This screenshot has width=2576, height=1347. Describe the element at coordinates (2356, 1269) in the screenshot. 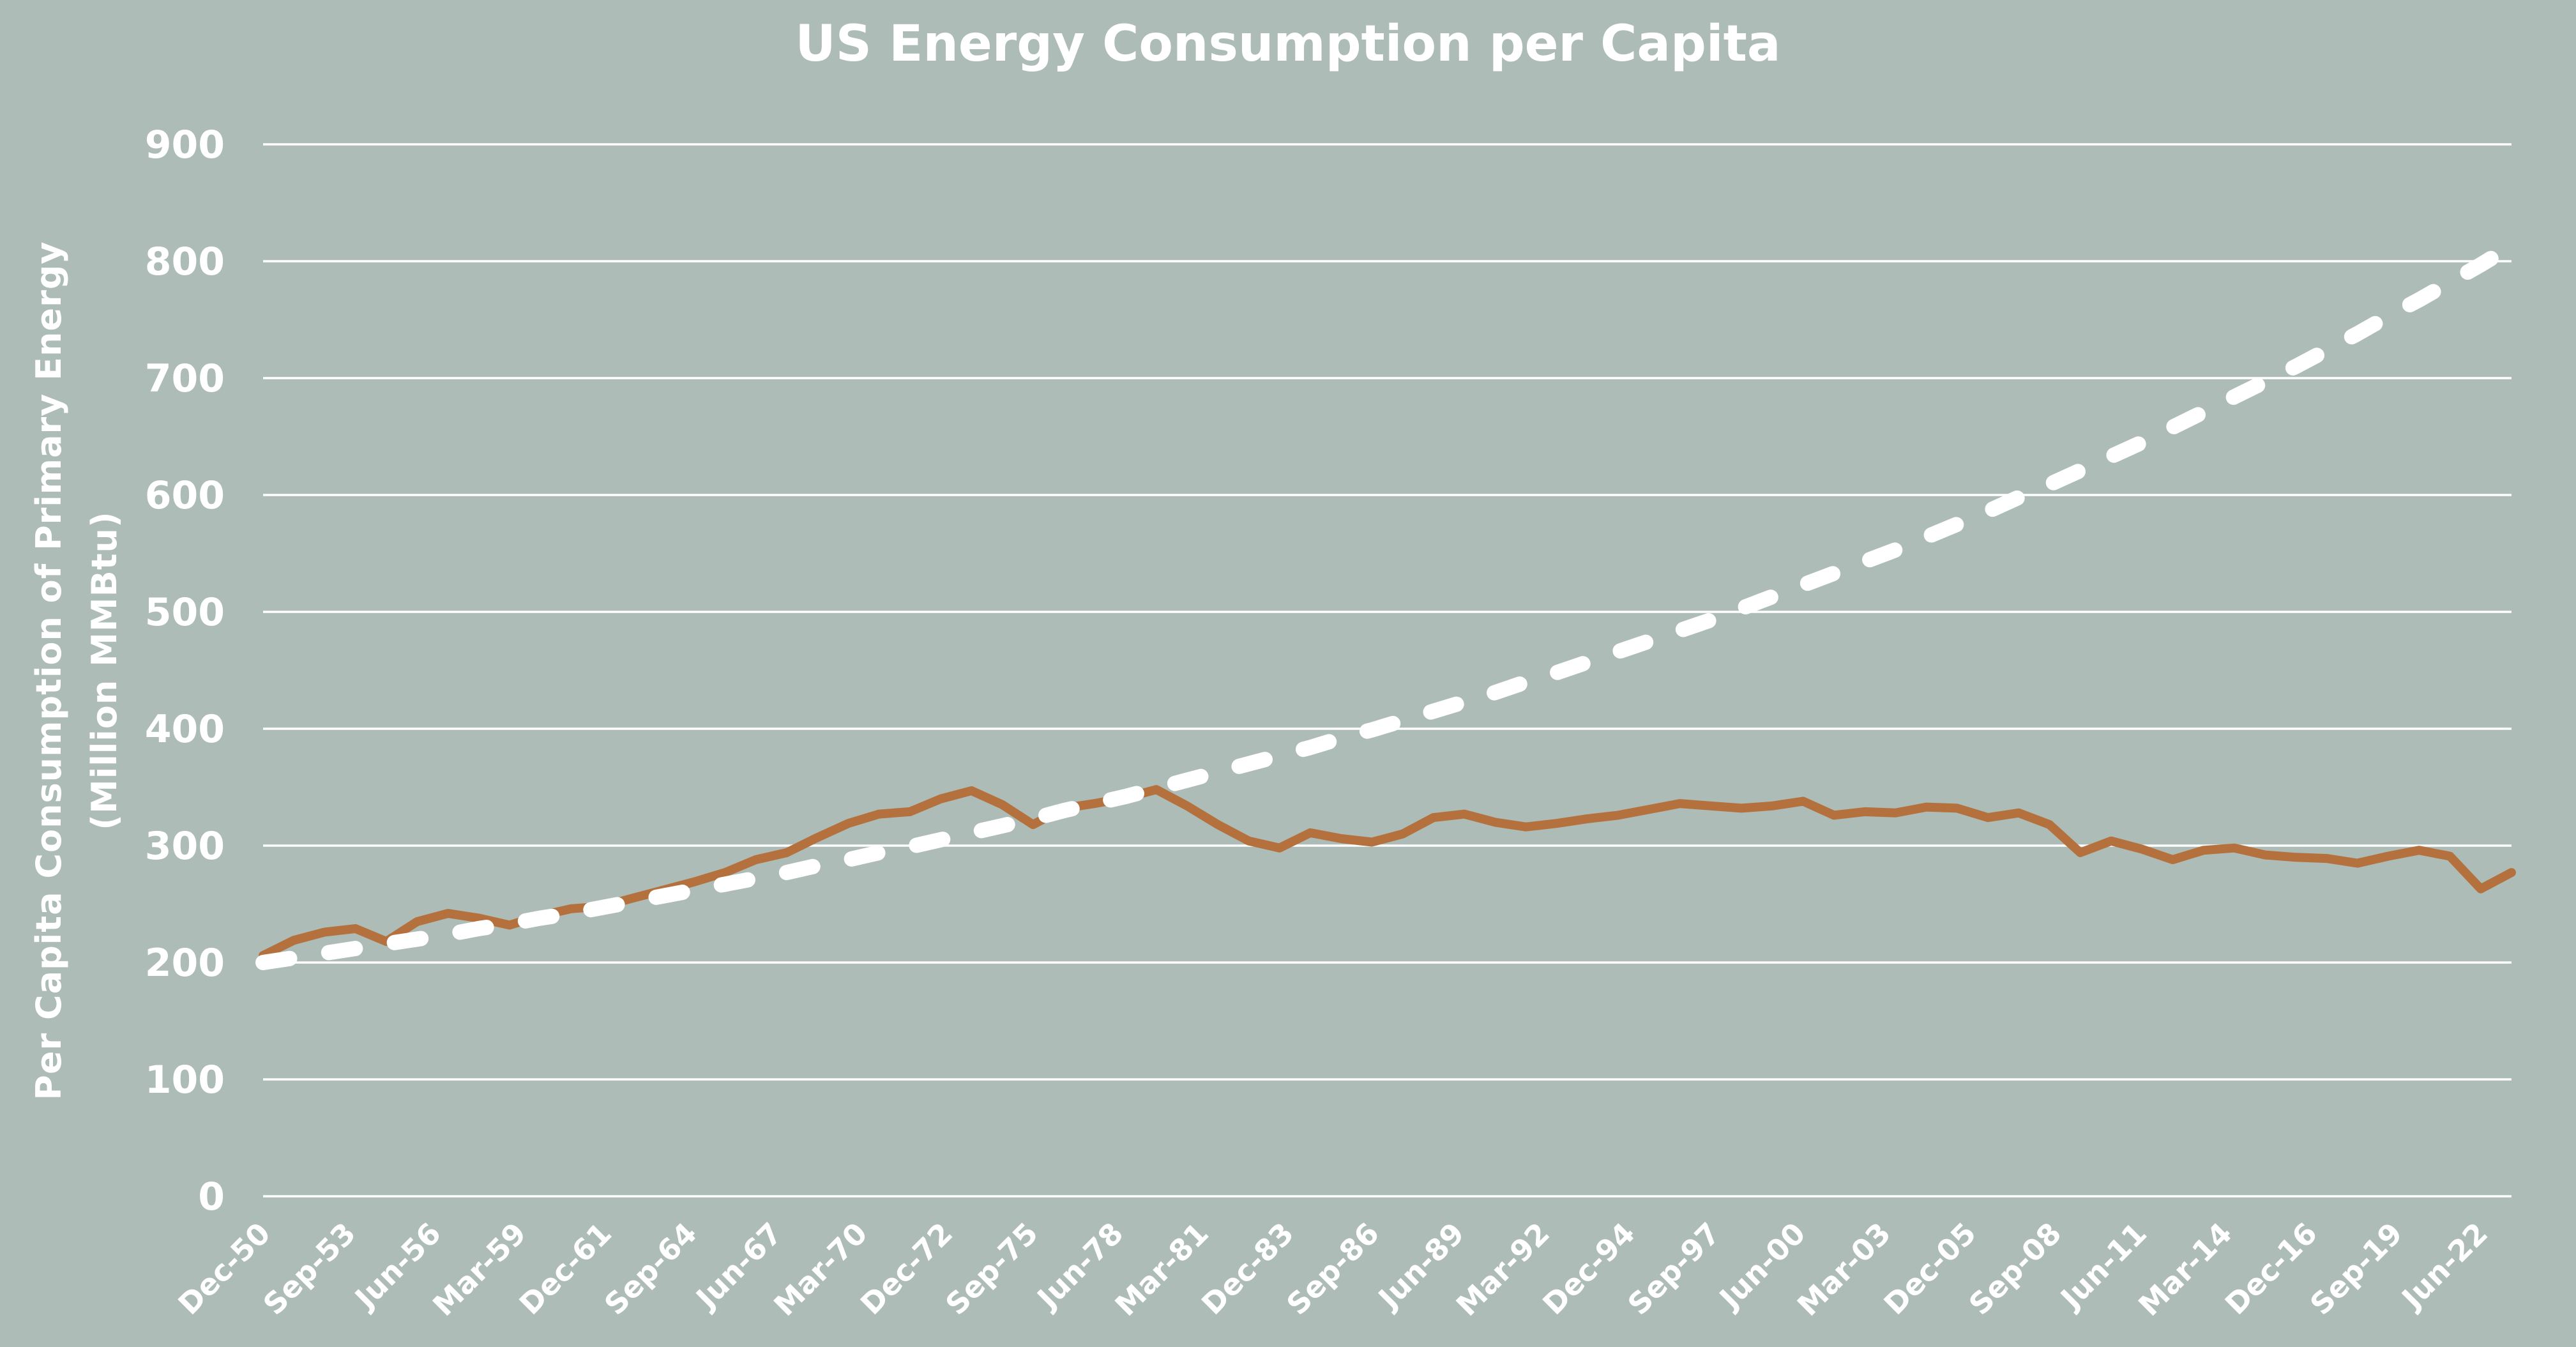

I see `x-tick-label: Sep-19` at that location.